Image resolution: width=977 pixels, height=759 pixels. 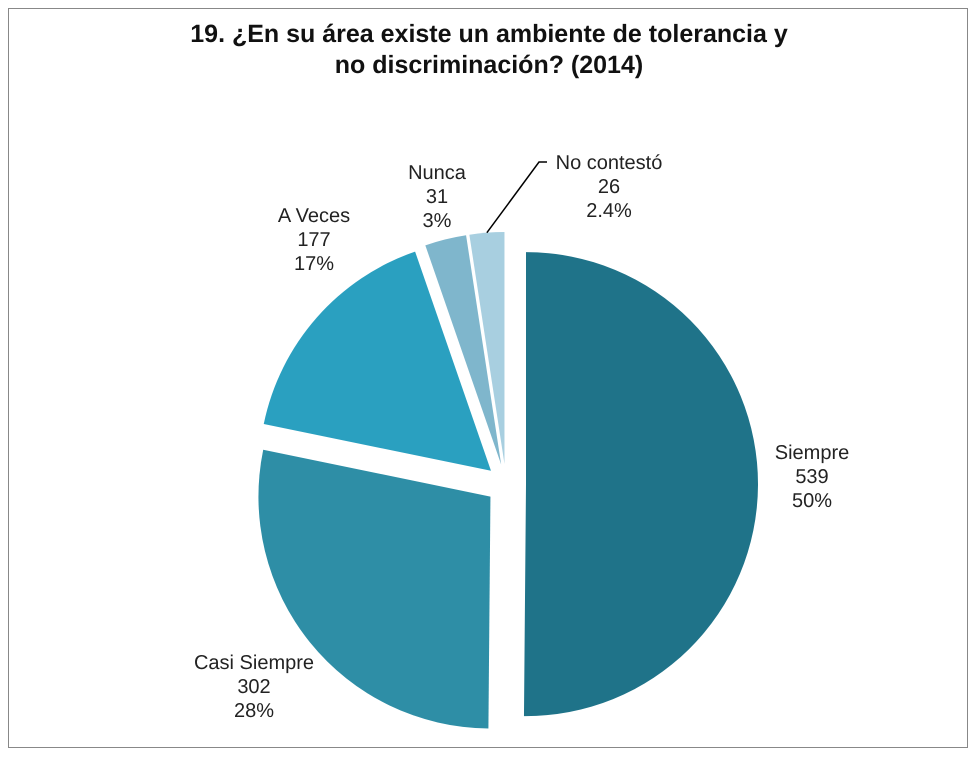 What do you see at coordinates (812, 453) in the screenshot?
I see `slice-label: Siempre` at bounding box center [812, 453].